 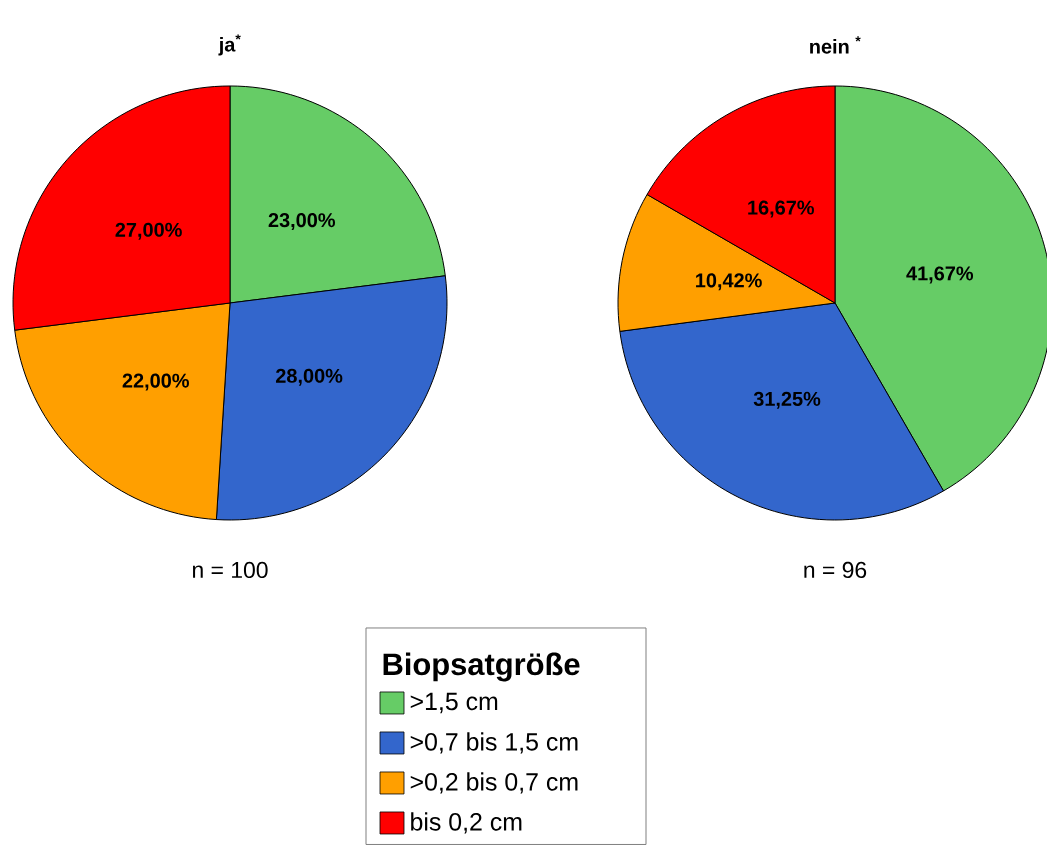 What do you see at coordinates (454, 703) in the screenshot?
I see `legend-label: >1,5 cm` at bounding box center [454, 703].